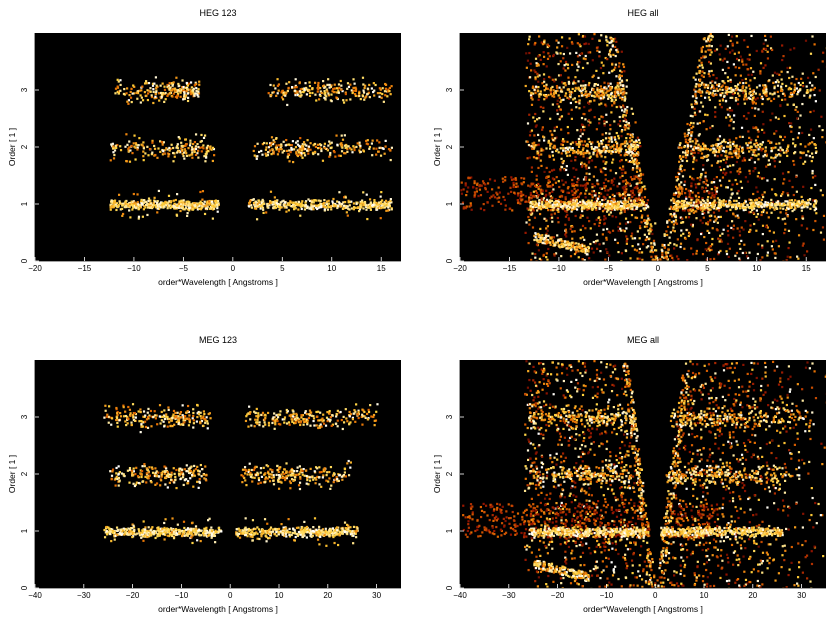  Describe the element at coordinates (217, 13) in the screenshot. I see `chart-title: HEG 123` at that location.